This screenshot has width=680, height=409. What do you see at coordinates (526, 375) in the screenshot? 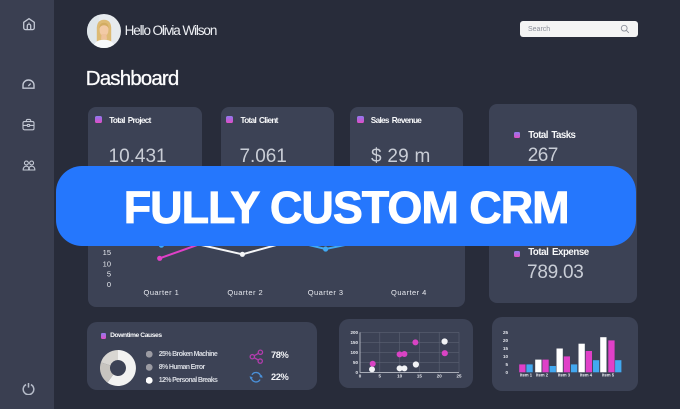
I see `svg-text: Item 1` at bounding box center [526, 375].